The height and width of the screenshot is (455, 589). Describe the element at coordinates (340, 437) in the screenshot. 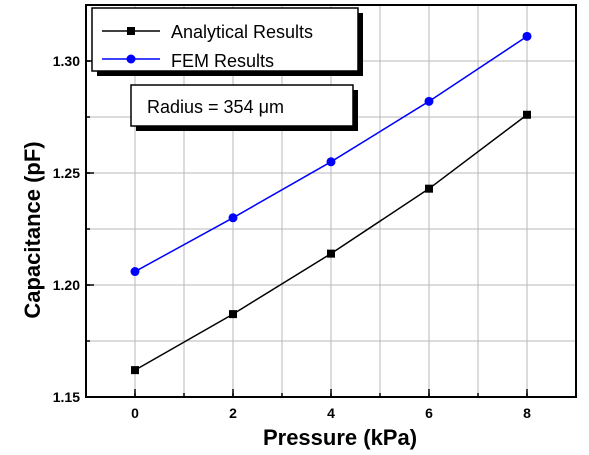

I see `x-axis-label: Pressure (kPa)` at that location.